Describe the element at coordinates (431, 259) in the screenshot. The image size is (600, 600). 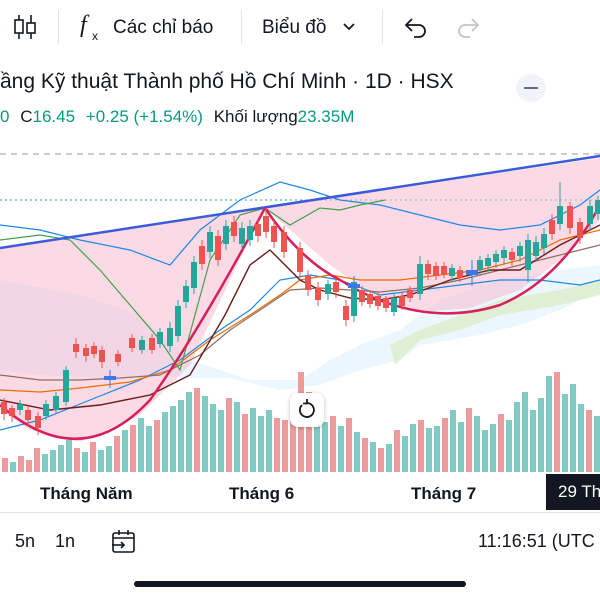
I see `cup-curve-right` at that location.